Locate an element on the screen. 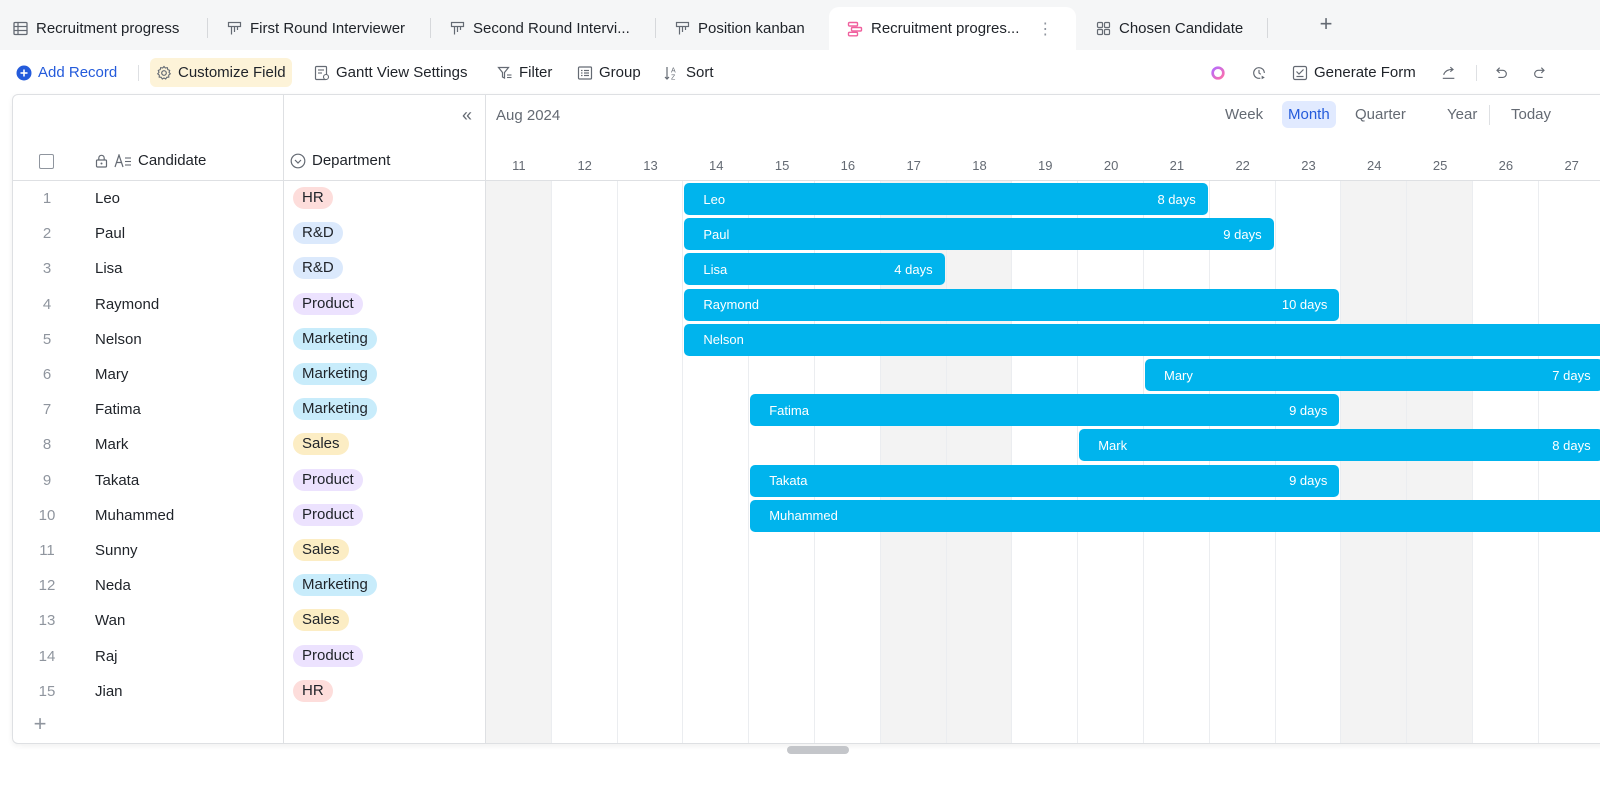 Image resolution: width=1600 pixels, height=810 pixels. gantt-view-settings-button: Gantt View Settings is located at coordinates (390, 72).